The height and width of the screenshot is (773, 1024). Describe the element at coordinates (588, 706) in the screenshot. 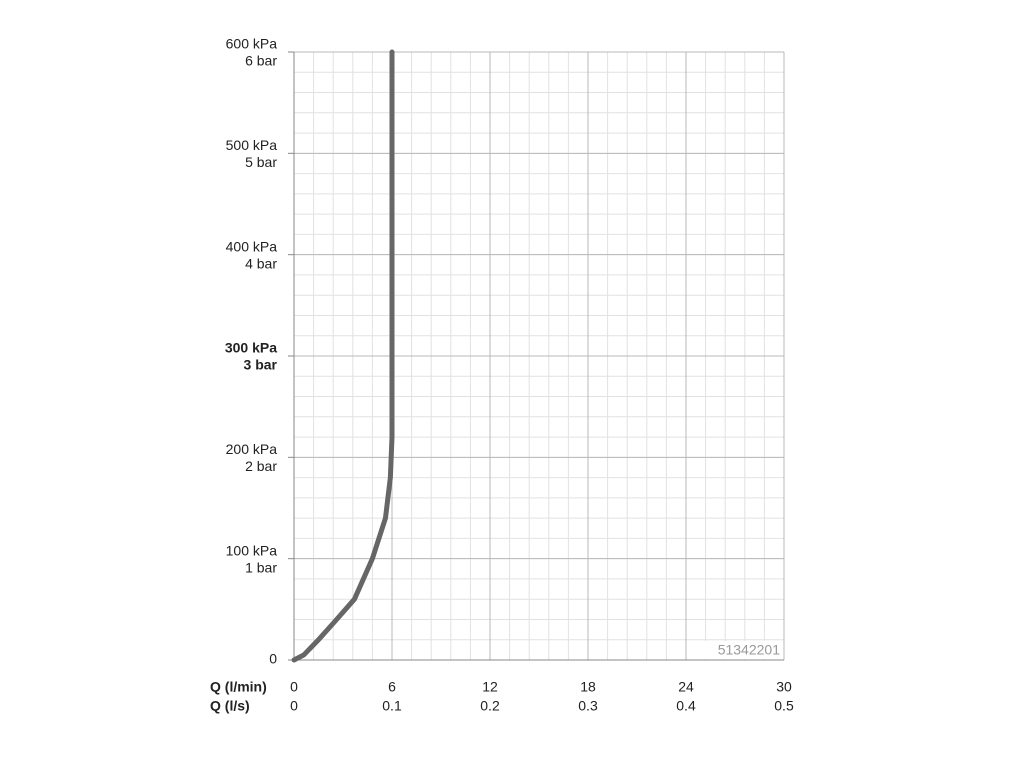

I see `x2-tick-label: 0.3` at that location.